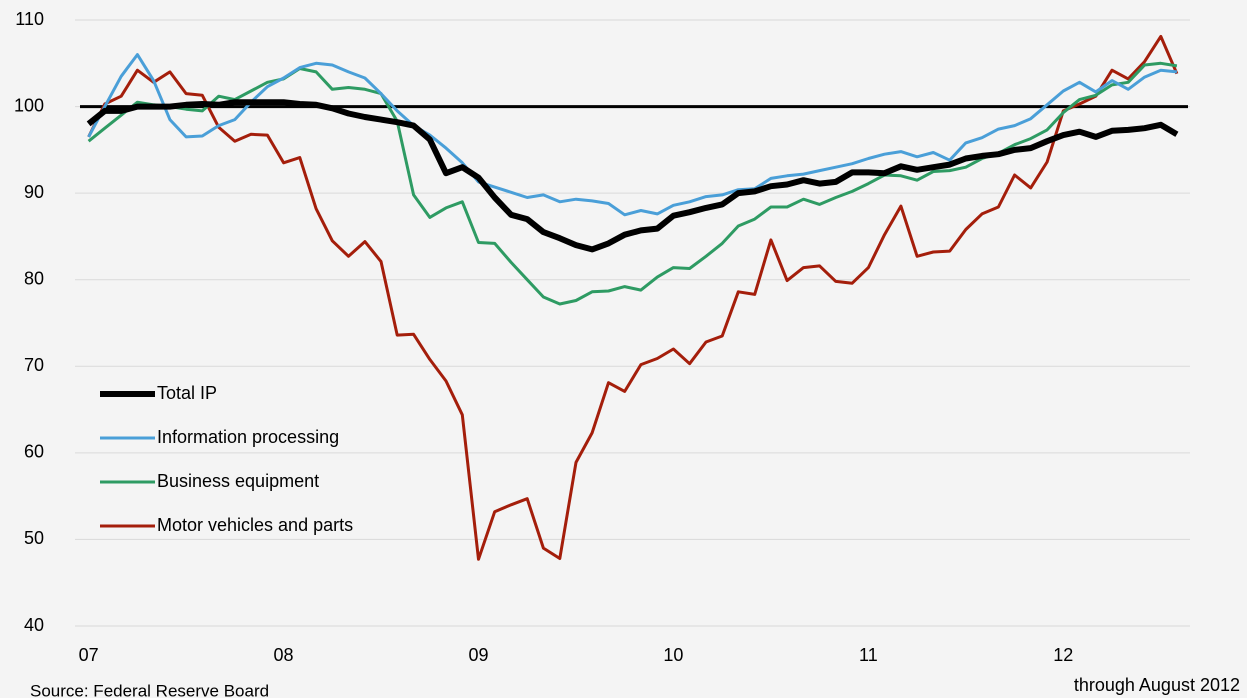 The image size is (1247, 698). Describe the element at coordinates (34, 278) in the screenshot. I see `y-tick-label: 80` at that location.